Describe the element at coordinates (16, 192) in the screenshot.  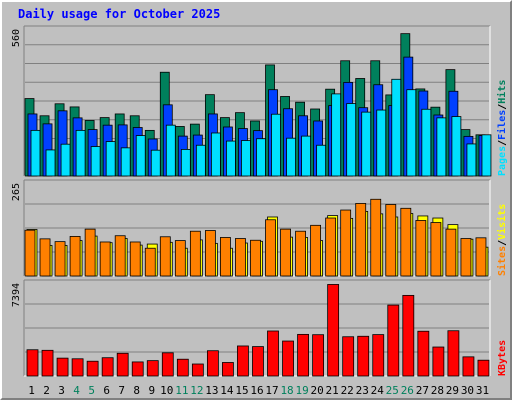
I see `ymax-label-sites-visits: 265` at that location.